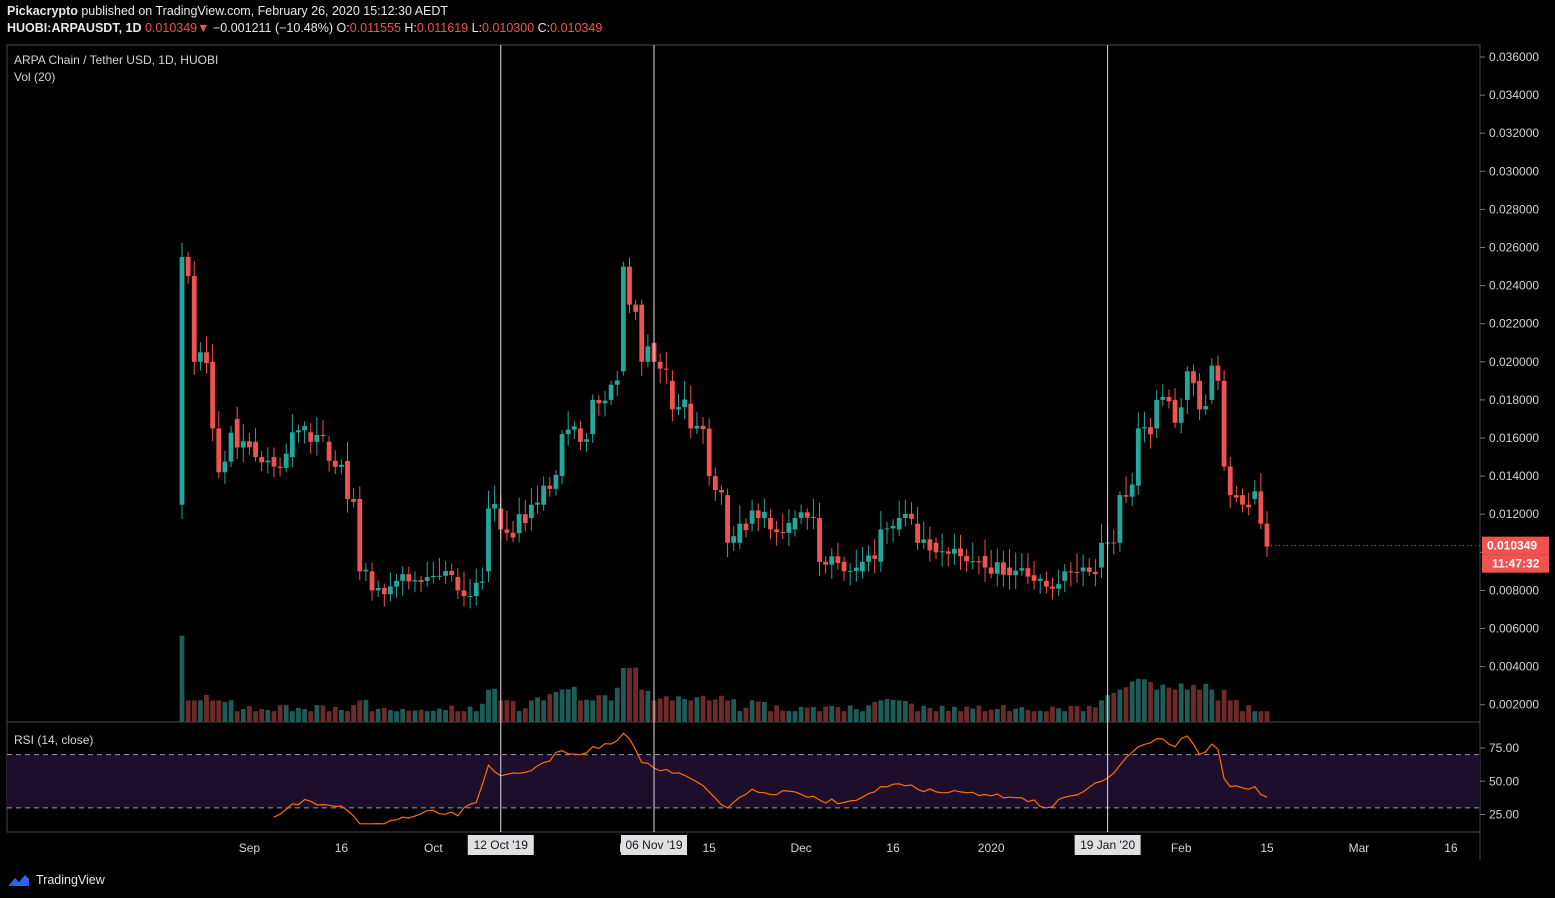  Describe the element at coordinates (1514, 133) in the screenshot. I see `price-tick-label: 0.032000` at that location.